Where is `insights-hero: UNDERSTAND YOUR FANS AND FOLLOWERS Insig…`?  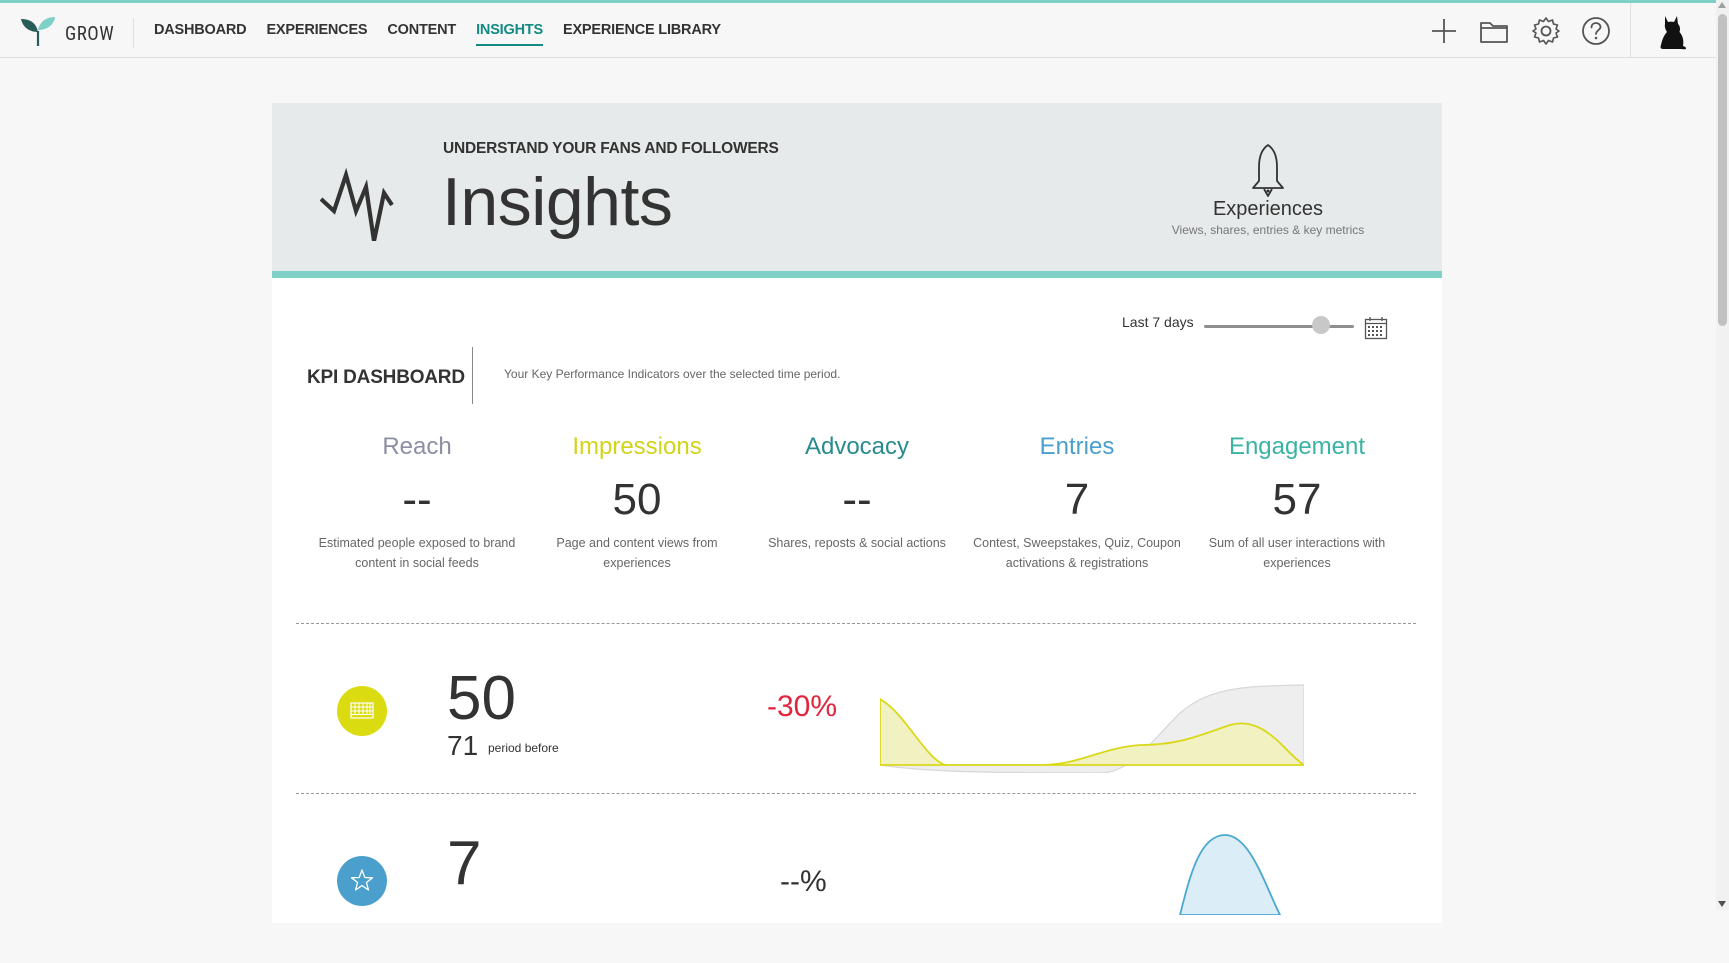
insights-hero: UNDERSTAND YOUR FANS AND FOLLOWERS Insig… is located at coordinates (857, 190).